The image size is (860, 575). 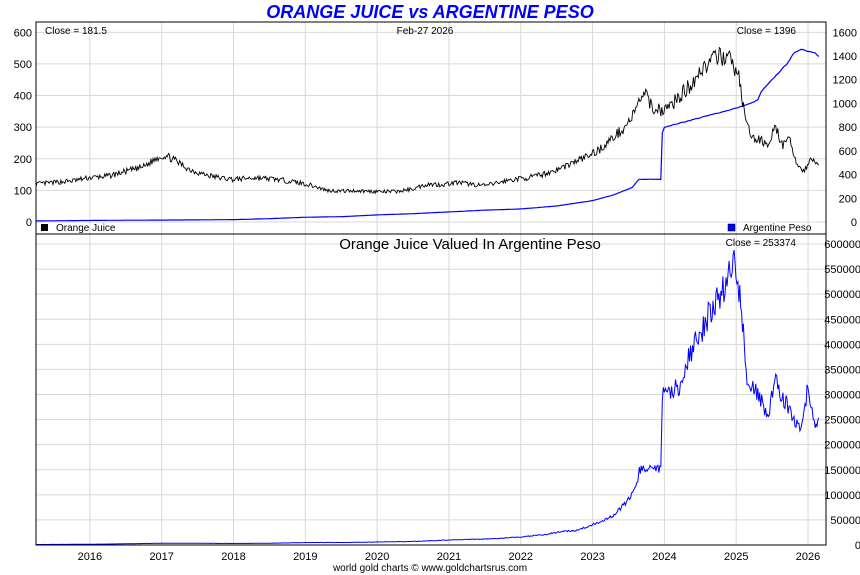 What do you see at coordinates (305, 557) in the screenshot?
I see `x-tick-label-2019: 2019` at bounding box center [305, 557].